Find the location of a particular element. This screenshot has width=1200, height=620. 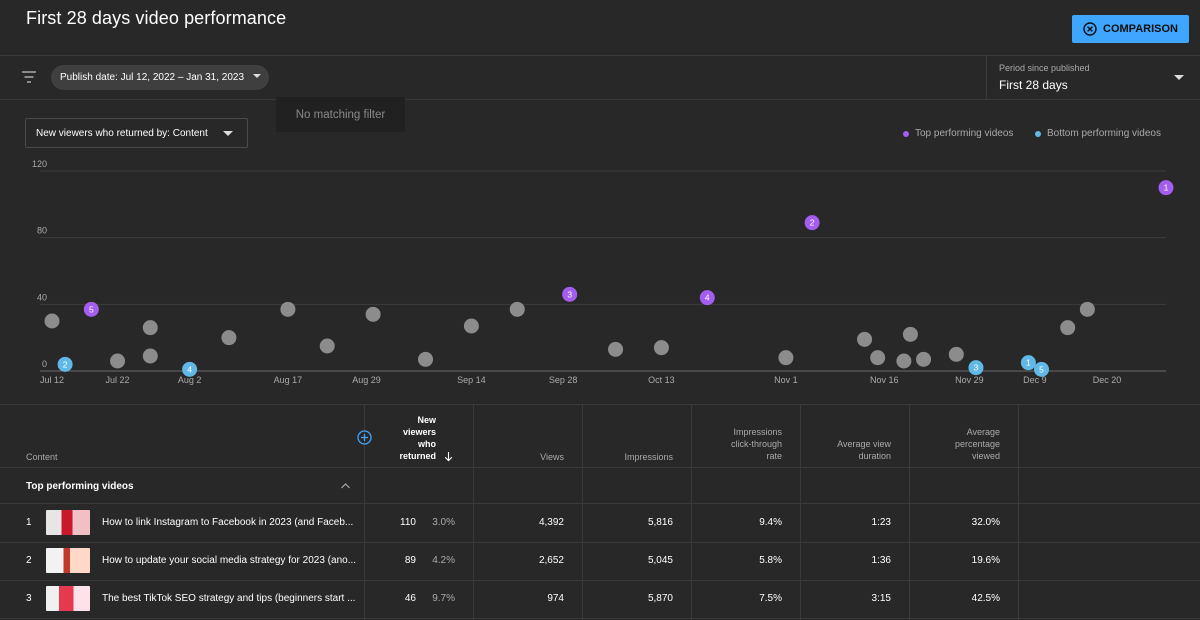

header-line: Average view is located at coordinates (864, 444).